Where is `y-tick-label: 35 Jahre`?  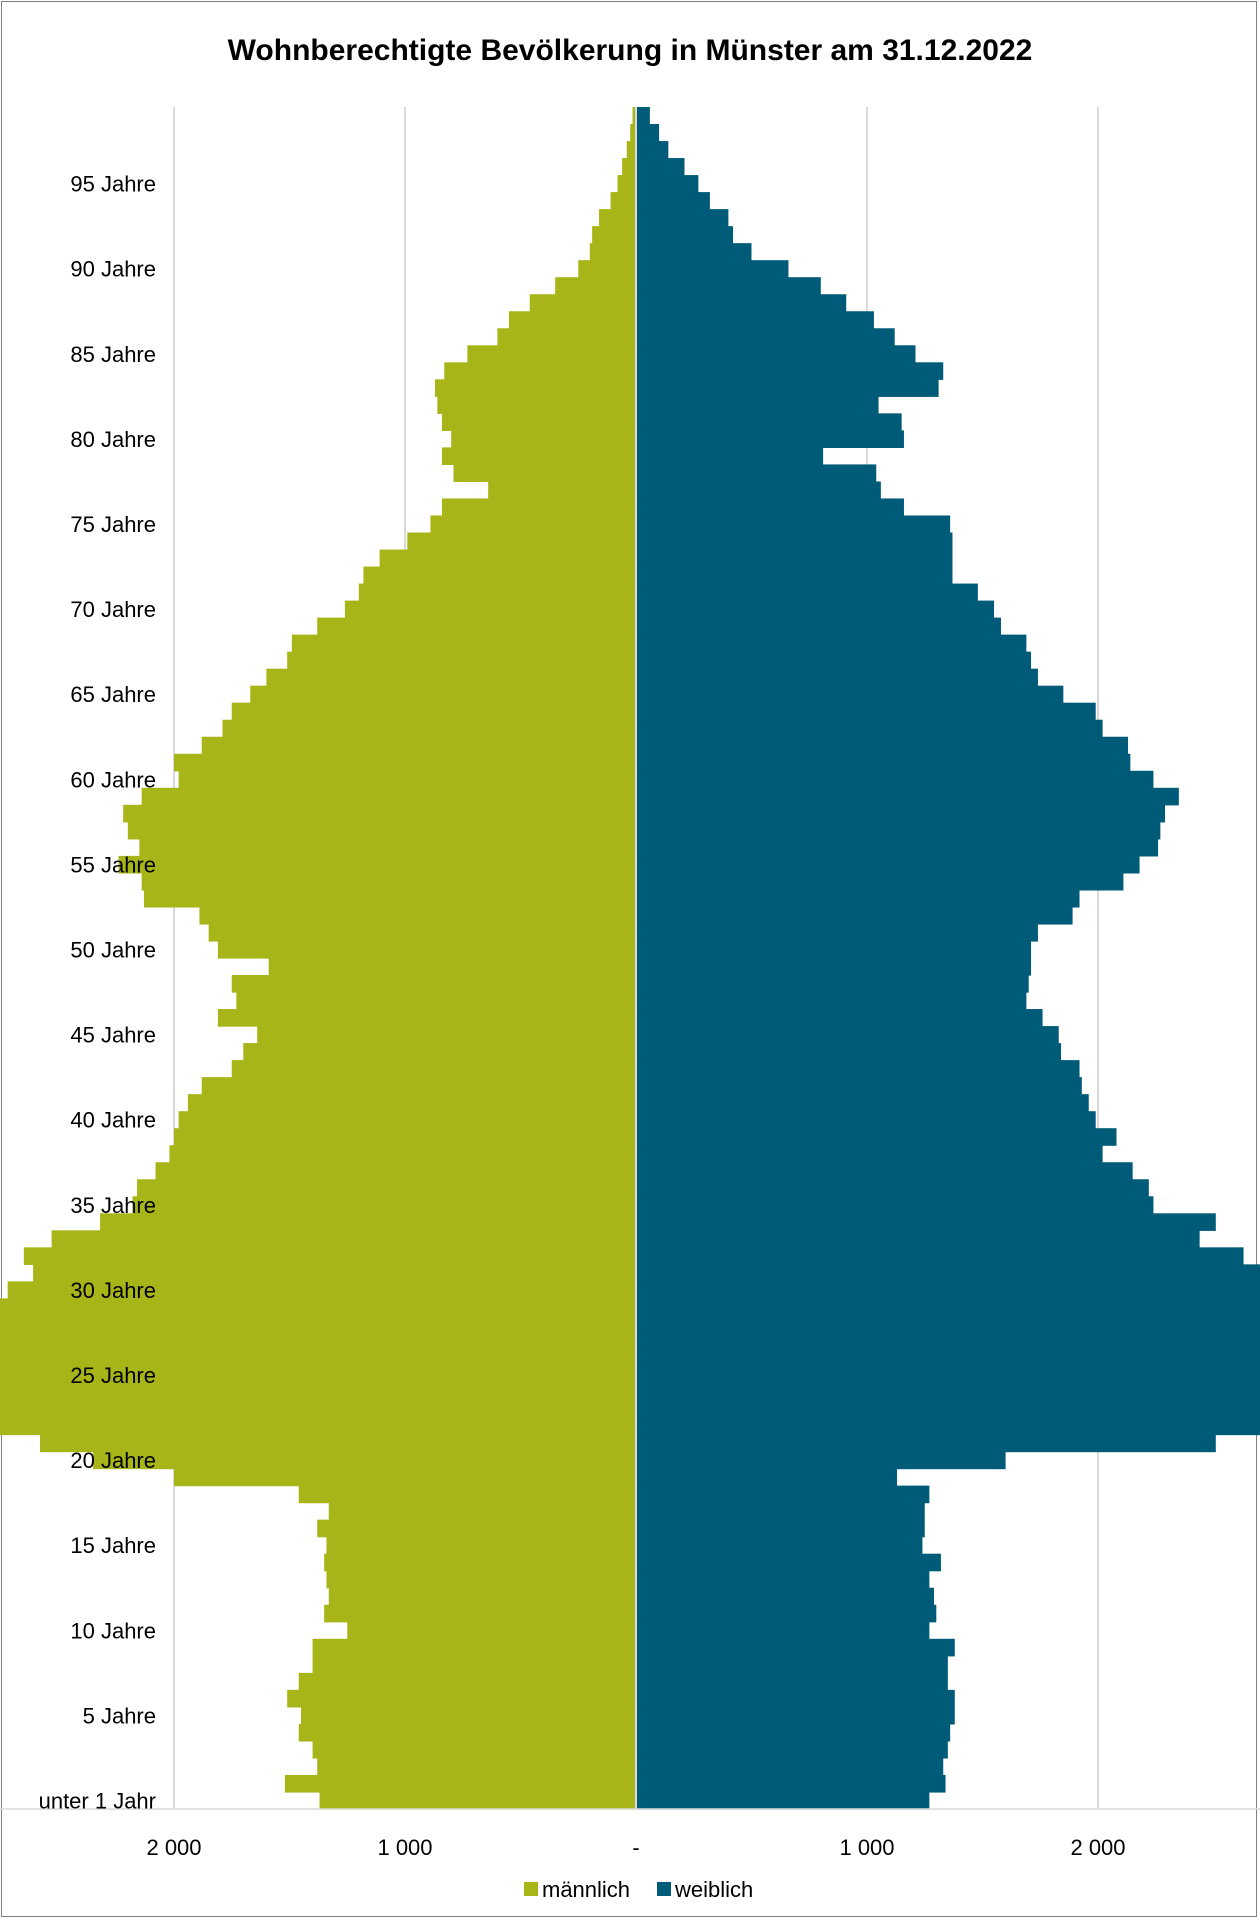 y-tick-label: 35 Jahre is located at coordinates (113, 1205).